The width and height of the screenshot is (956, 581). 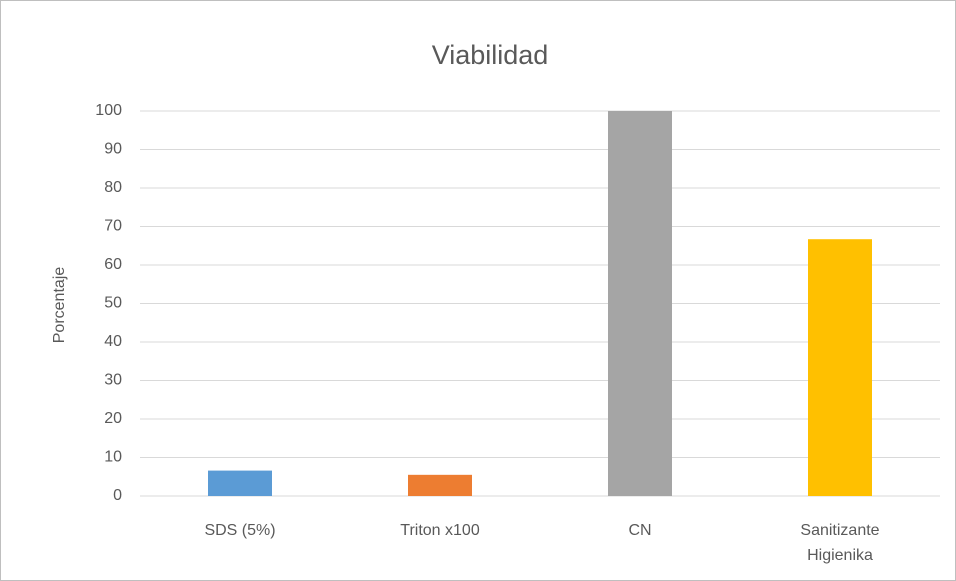 What do you see at coordinates (490, 55) in the screenshot?
I see `chart-title: Viabilidad` at bounding box center [490, 55].